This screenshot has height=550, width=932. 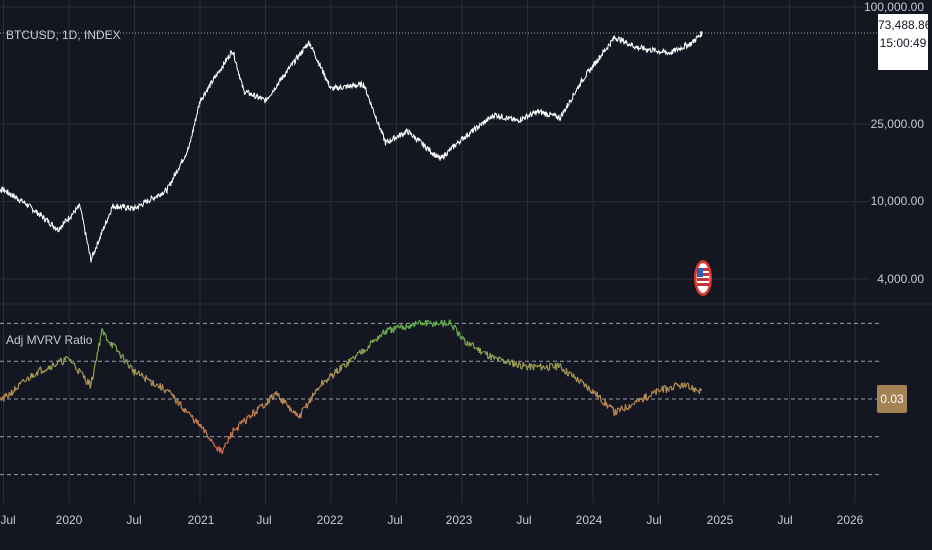 What do you see at coordinates (850, 520) in the screenshot?
I see `x-tick-label: 2026` at bounding box center [850, 520].